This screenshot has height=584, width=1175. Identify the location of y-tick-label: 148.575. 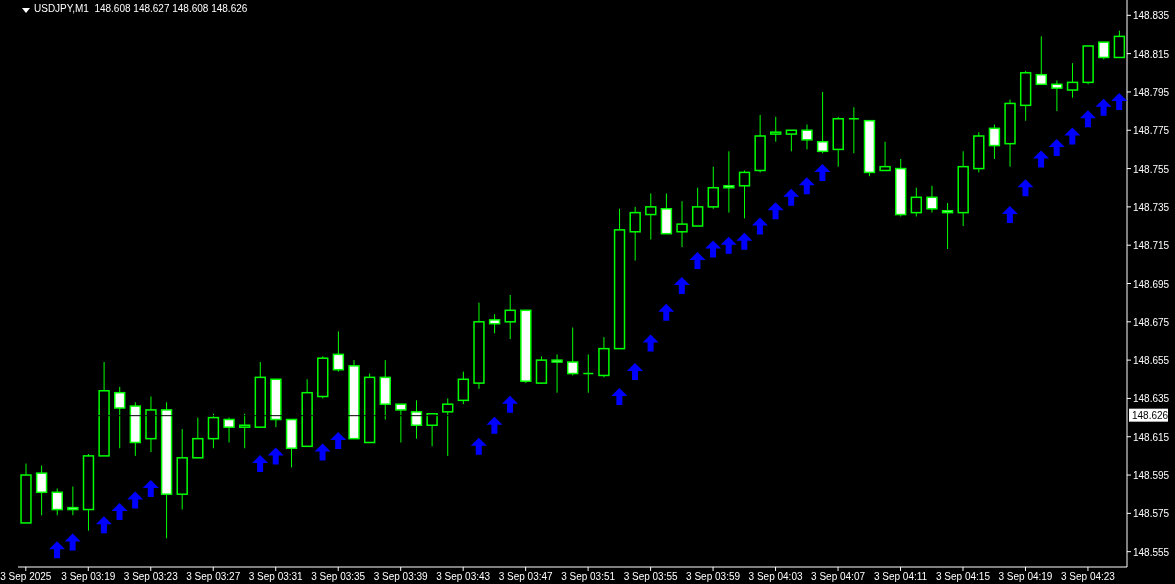
(1151, 514).